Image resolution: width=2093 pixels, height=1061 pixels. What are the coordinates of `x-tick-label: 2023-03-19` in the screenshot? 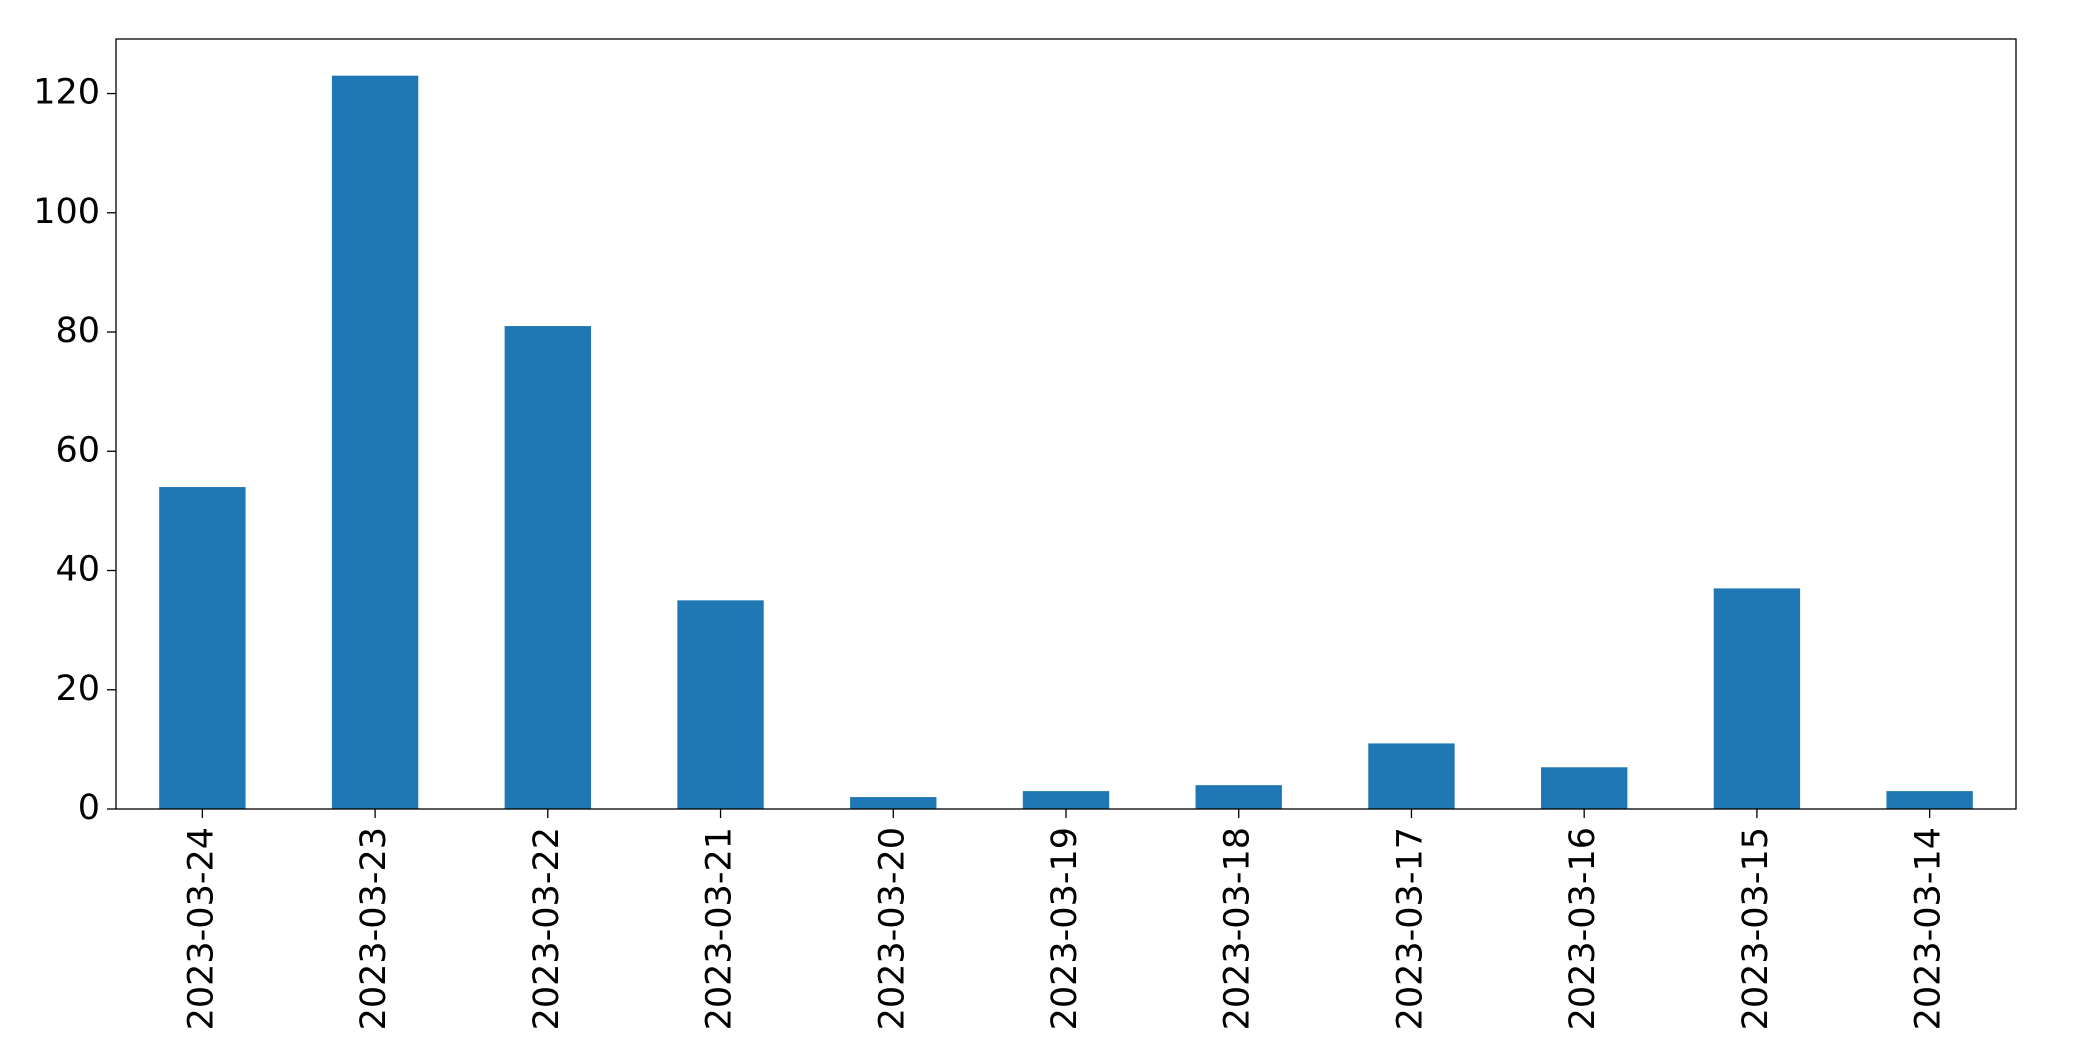 It's located at (1065, 928).